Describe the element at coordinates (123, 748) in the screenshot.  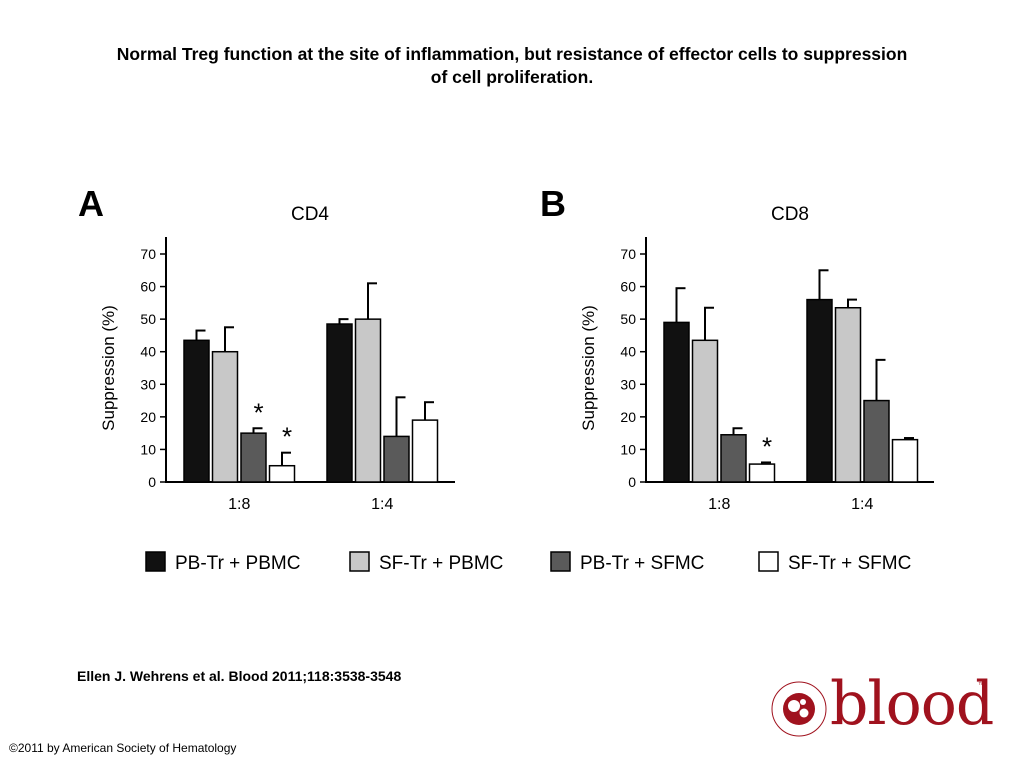
I see `copyright-notice: ©2011 by American Society of Hematology` at that location.